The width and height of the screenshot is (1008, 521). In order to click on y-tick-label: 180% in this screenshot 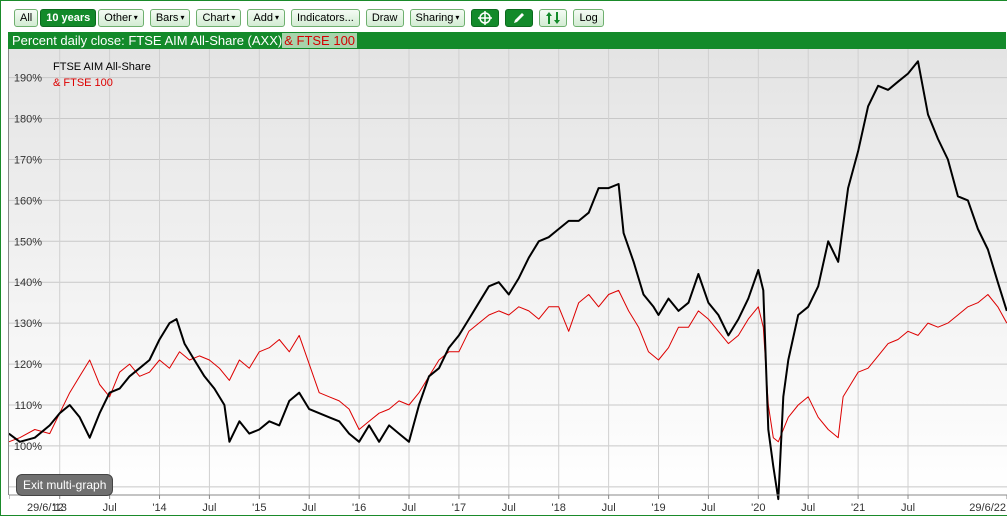, I will do `click(28, 120)`.